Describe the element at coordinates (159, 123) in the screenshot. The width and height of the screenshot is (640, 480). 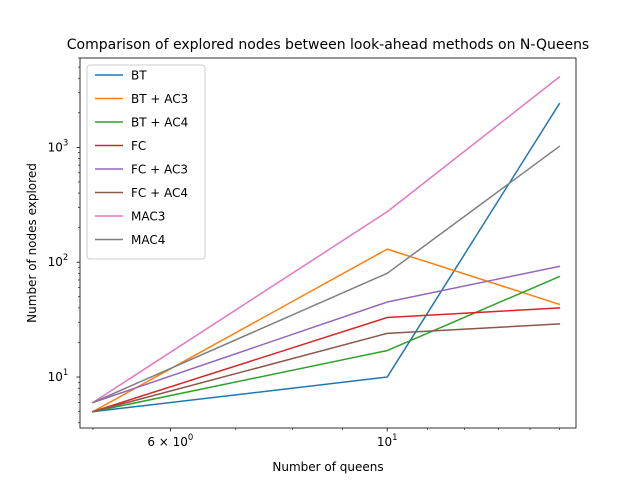
I see `legend-label-2: BT + AC4` at that location.